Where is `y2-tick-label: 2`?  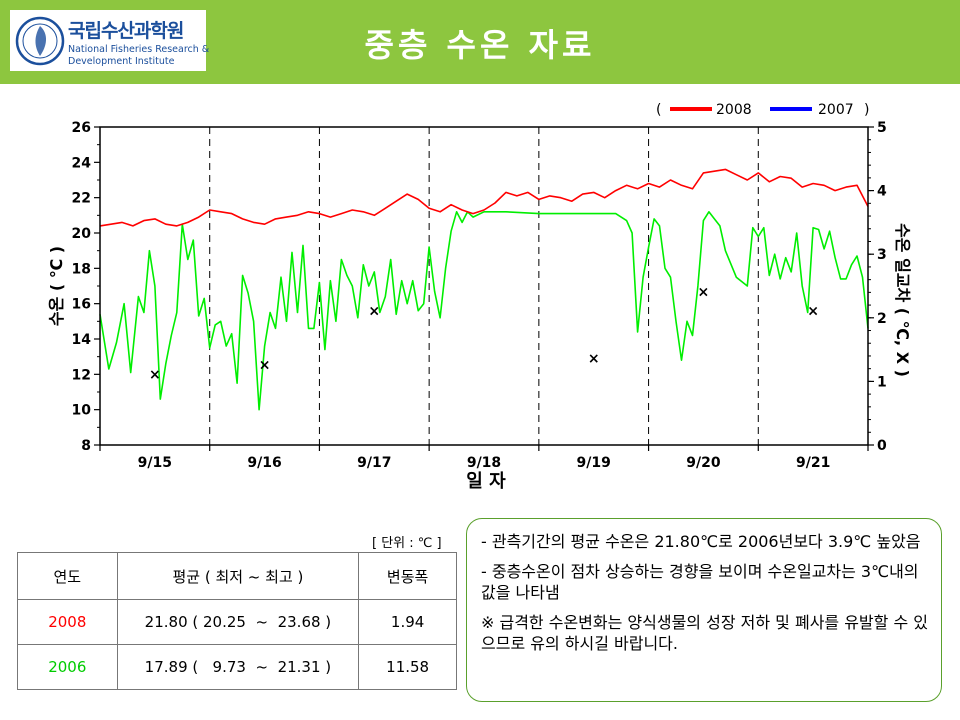
y2-tick-label: 2 is located at coordinates (882, 319).